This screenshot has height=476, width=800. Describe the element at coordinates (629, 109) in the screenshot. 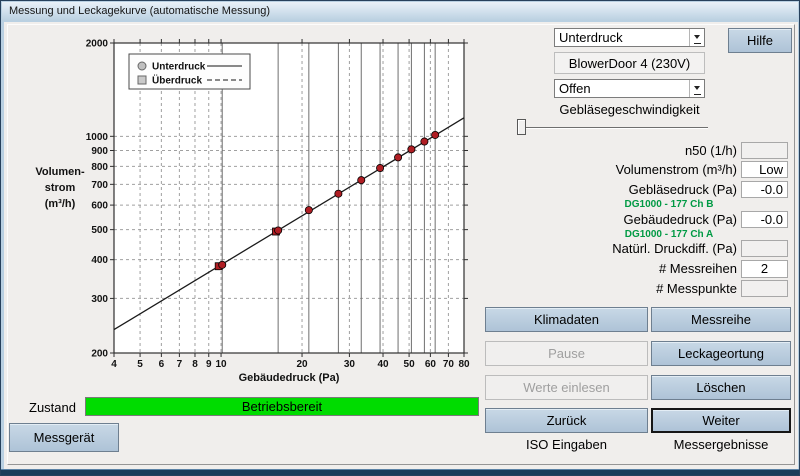

I see `fan-speed-label: Gebläsegeschwindigkeit` at that location.